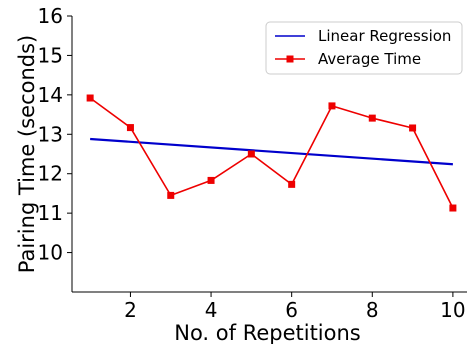  Describe the element at coordinates (50, 213) in the screenshot. I see `y-tick-label: 11` at that location.